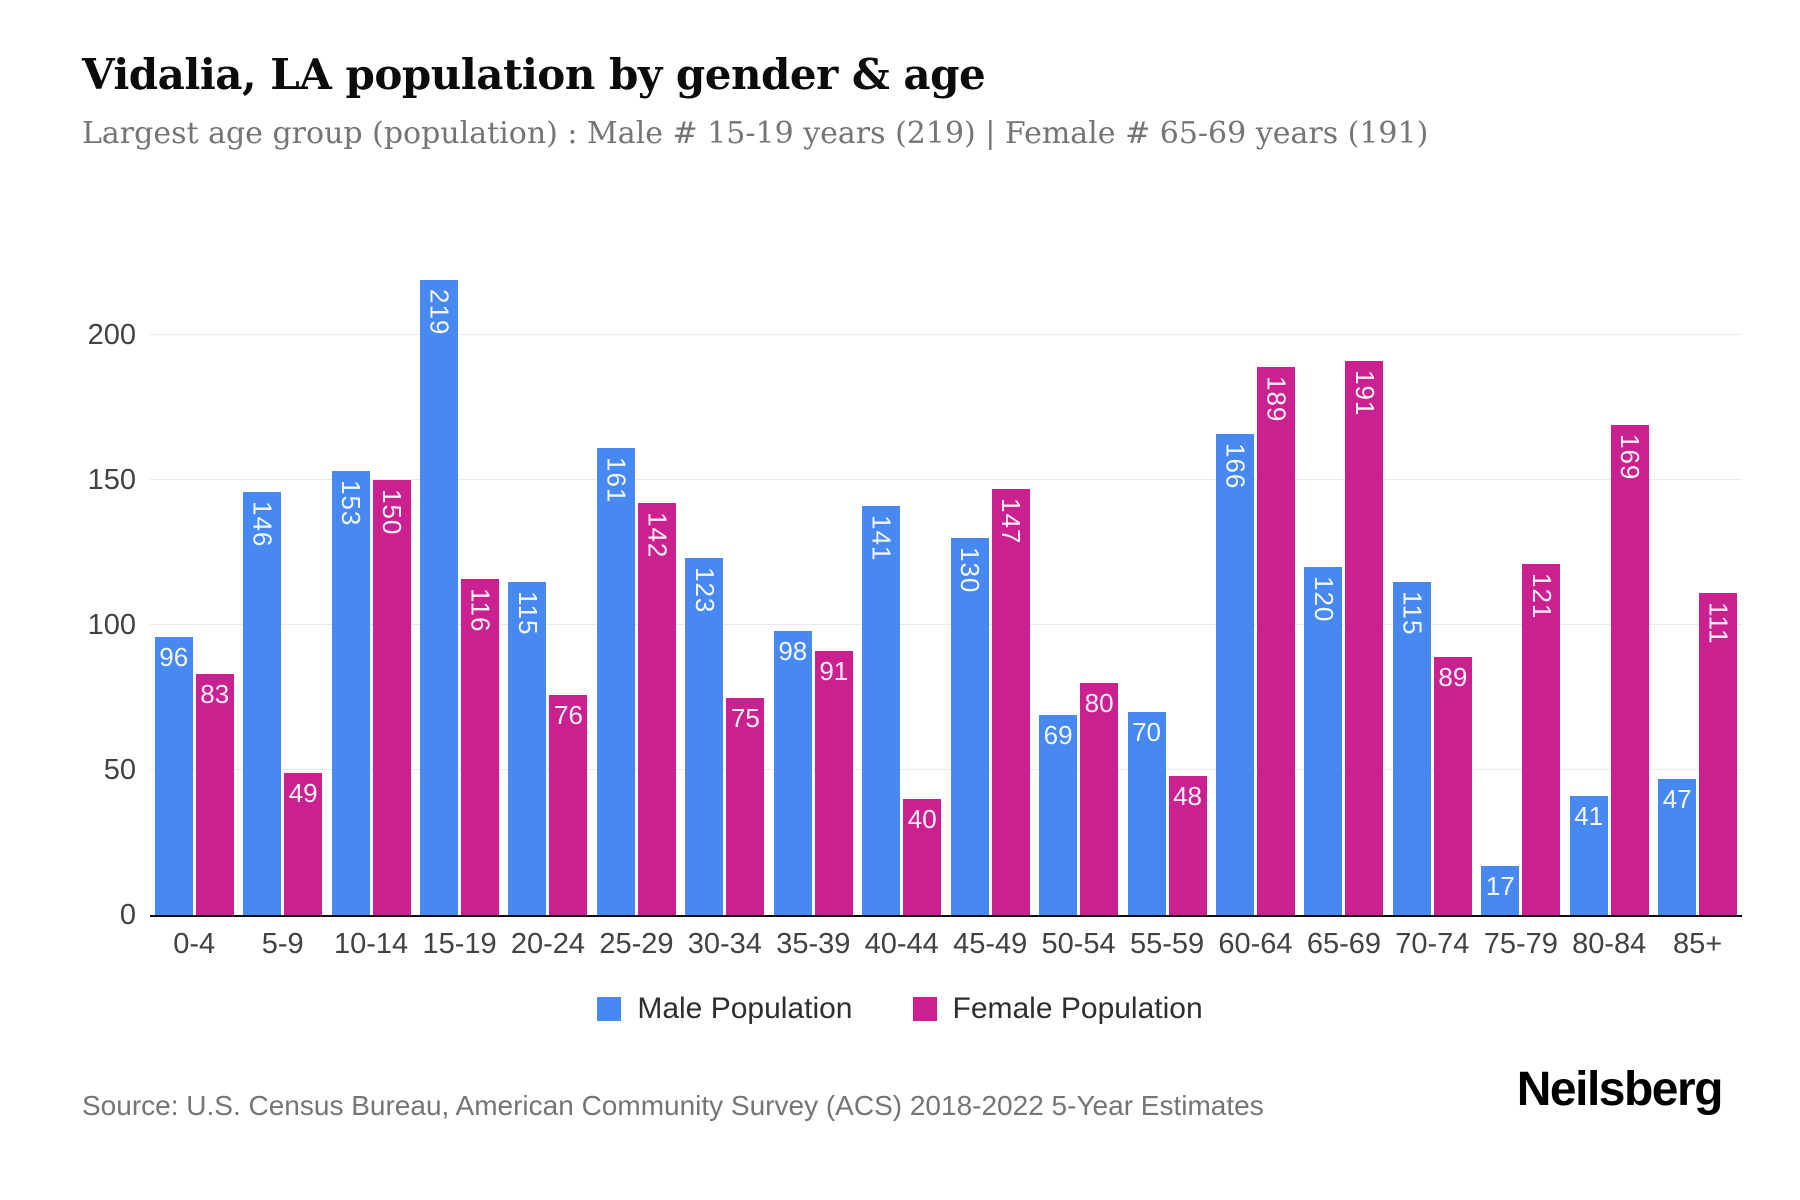 This screenshot has width=1800, height=1200. What do you see at coordinates (1010, 701) in the screenshot?
I see `bar-female-45-49: 147` at bounding box center [1010, 701].